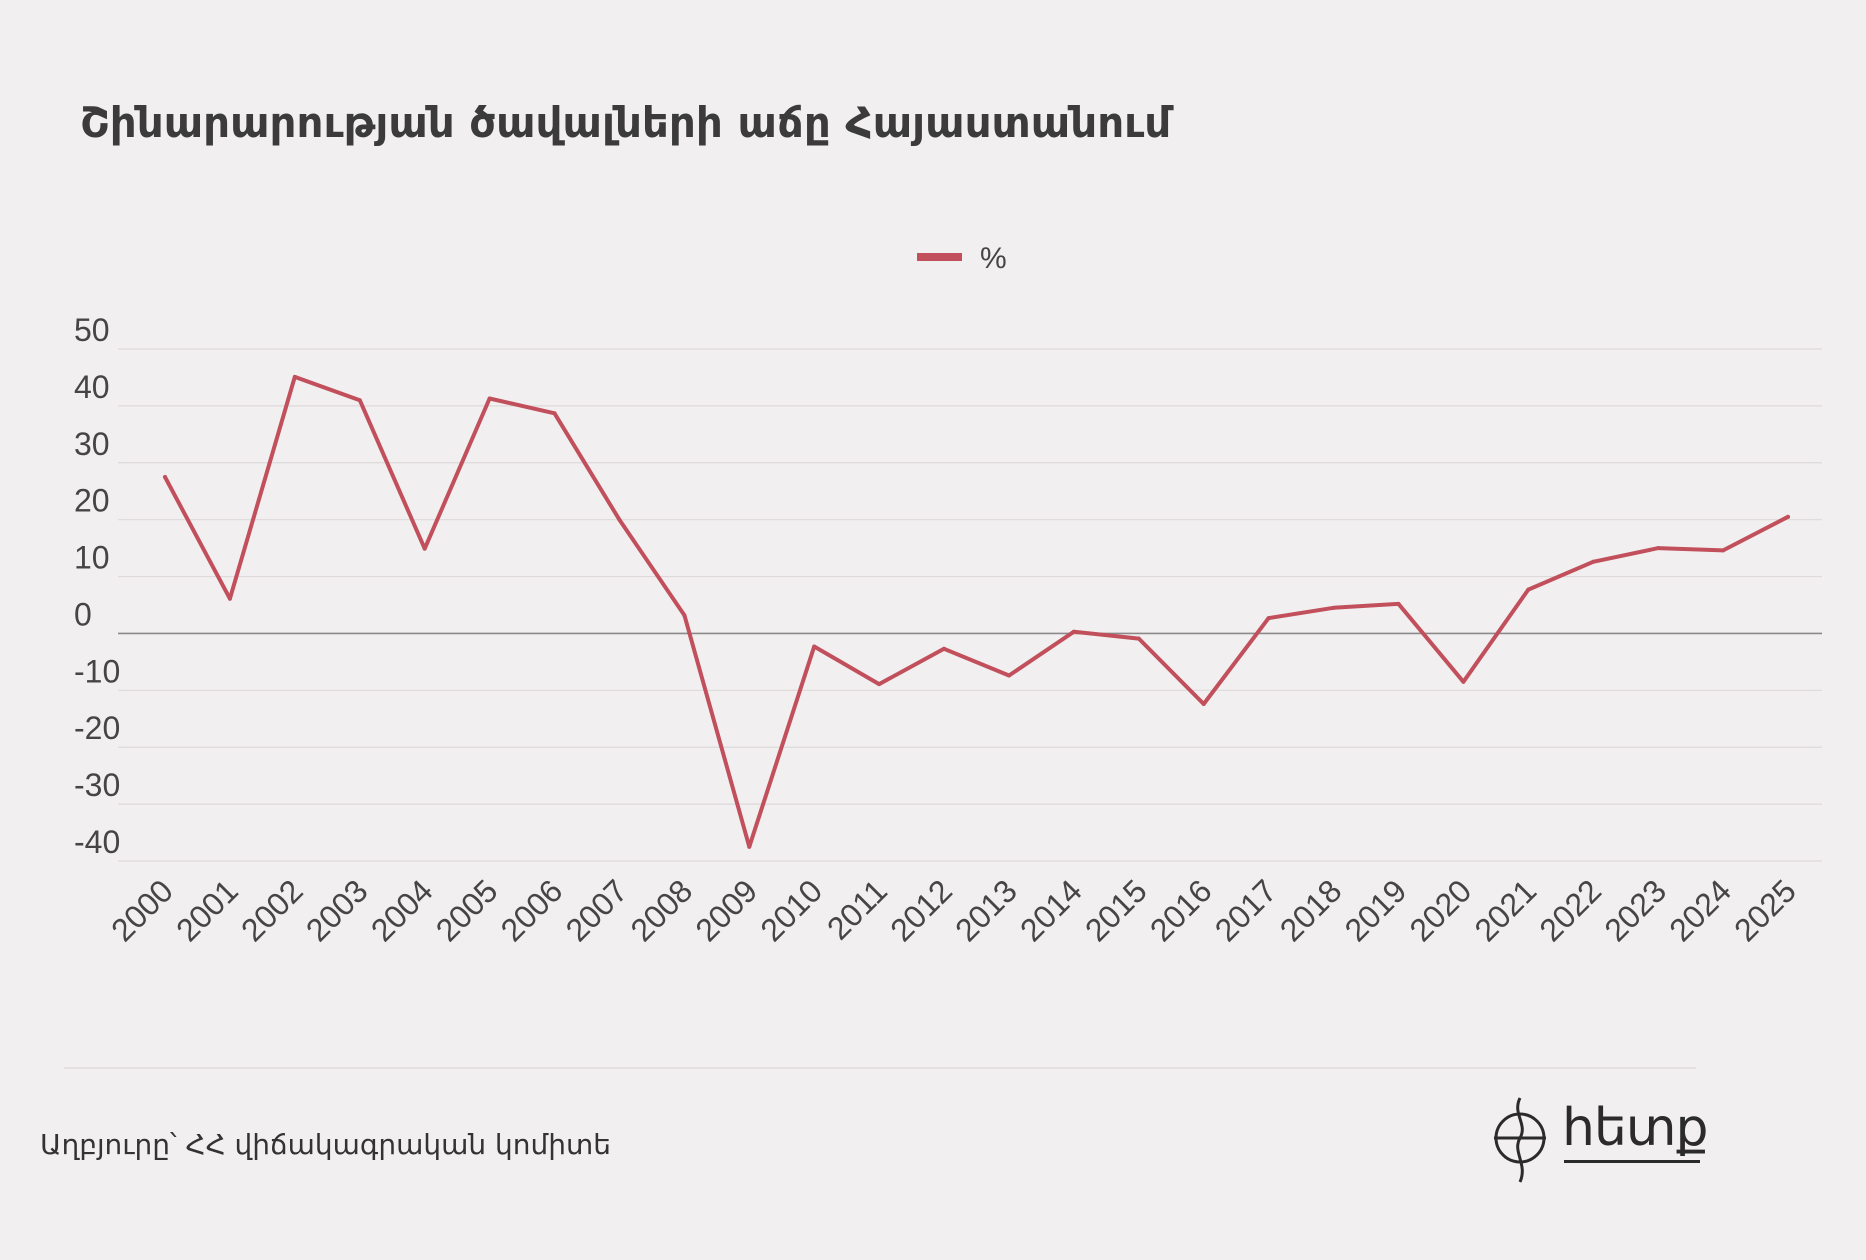  What do you see at coordinates (880, 1068) in the screenshot?
I see `footer-divider` at bounding box center [880, 1068].